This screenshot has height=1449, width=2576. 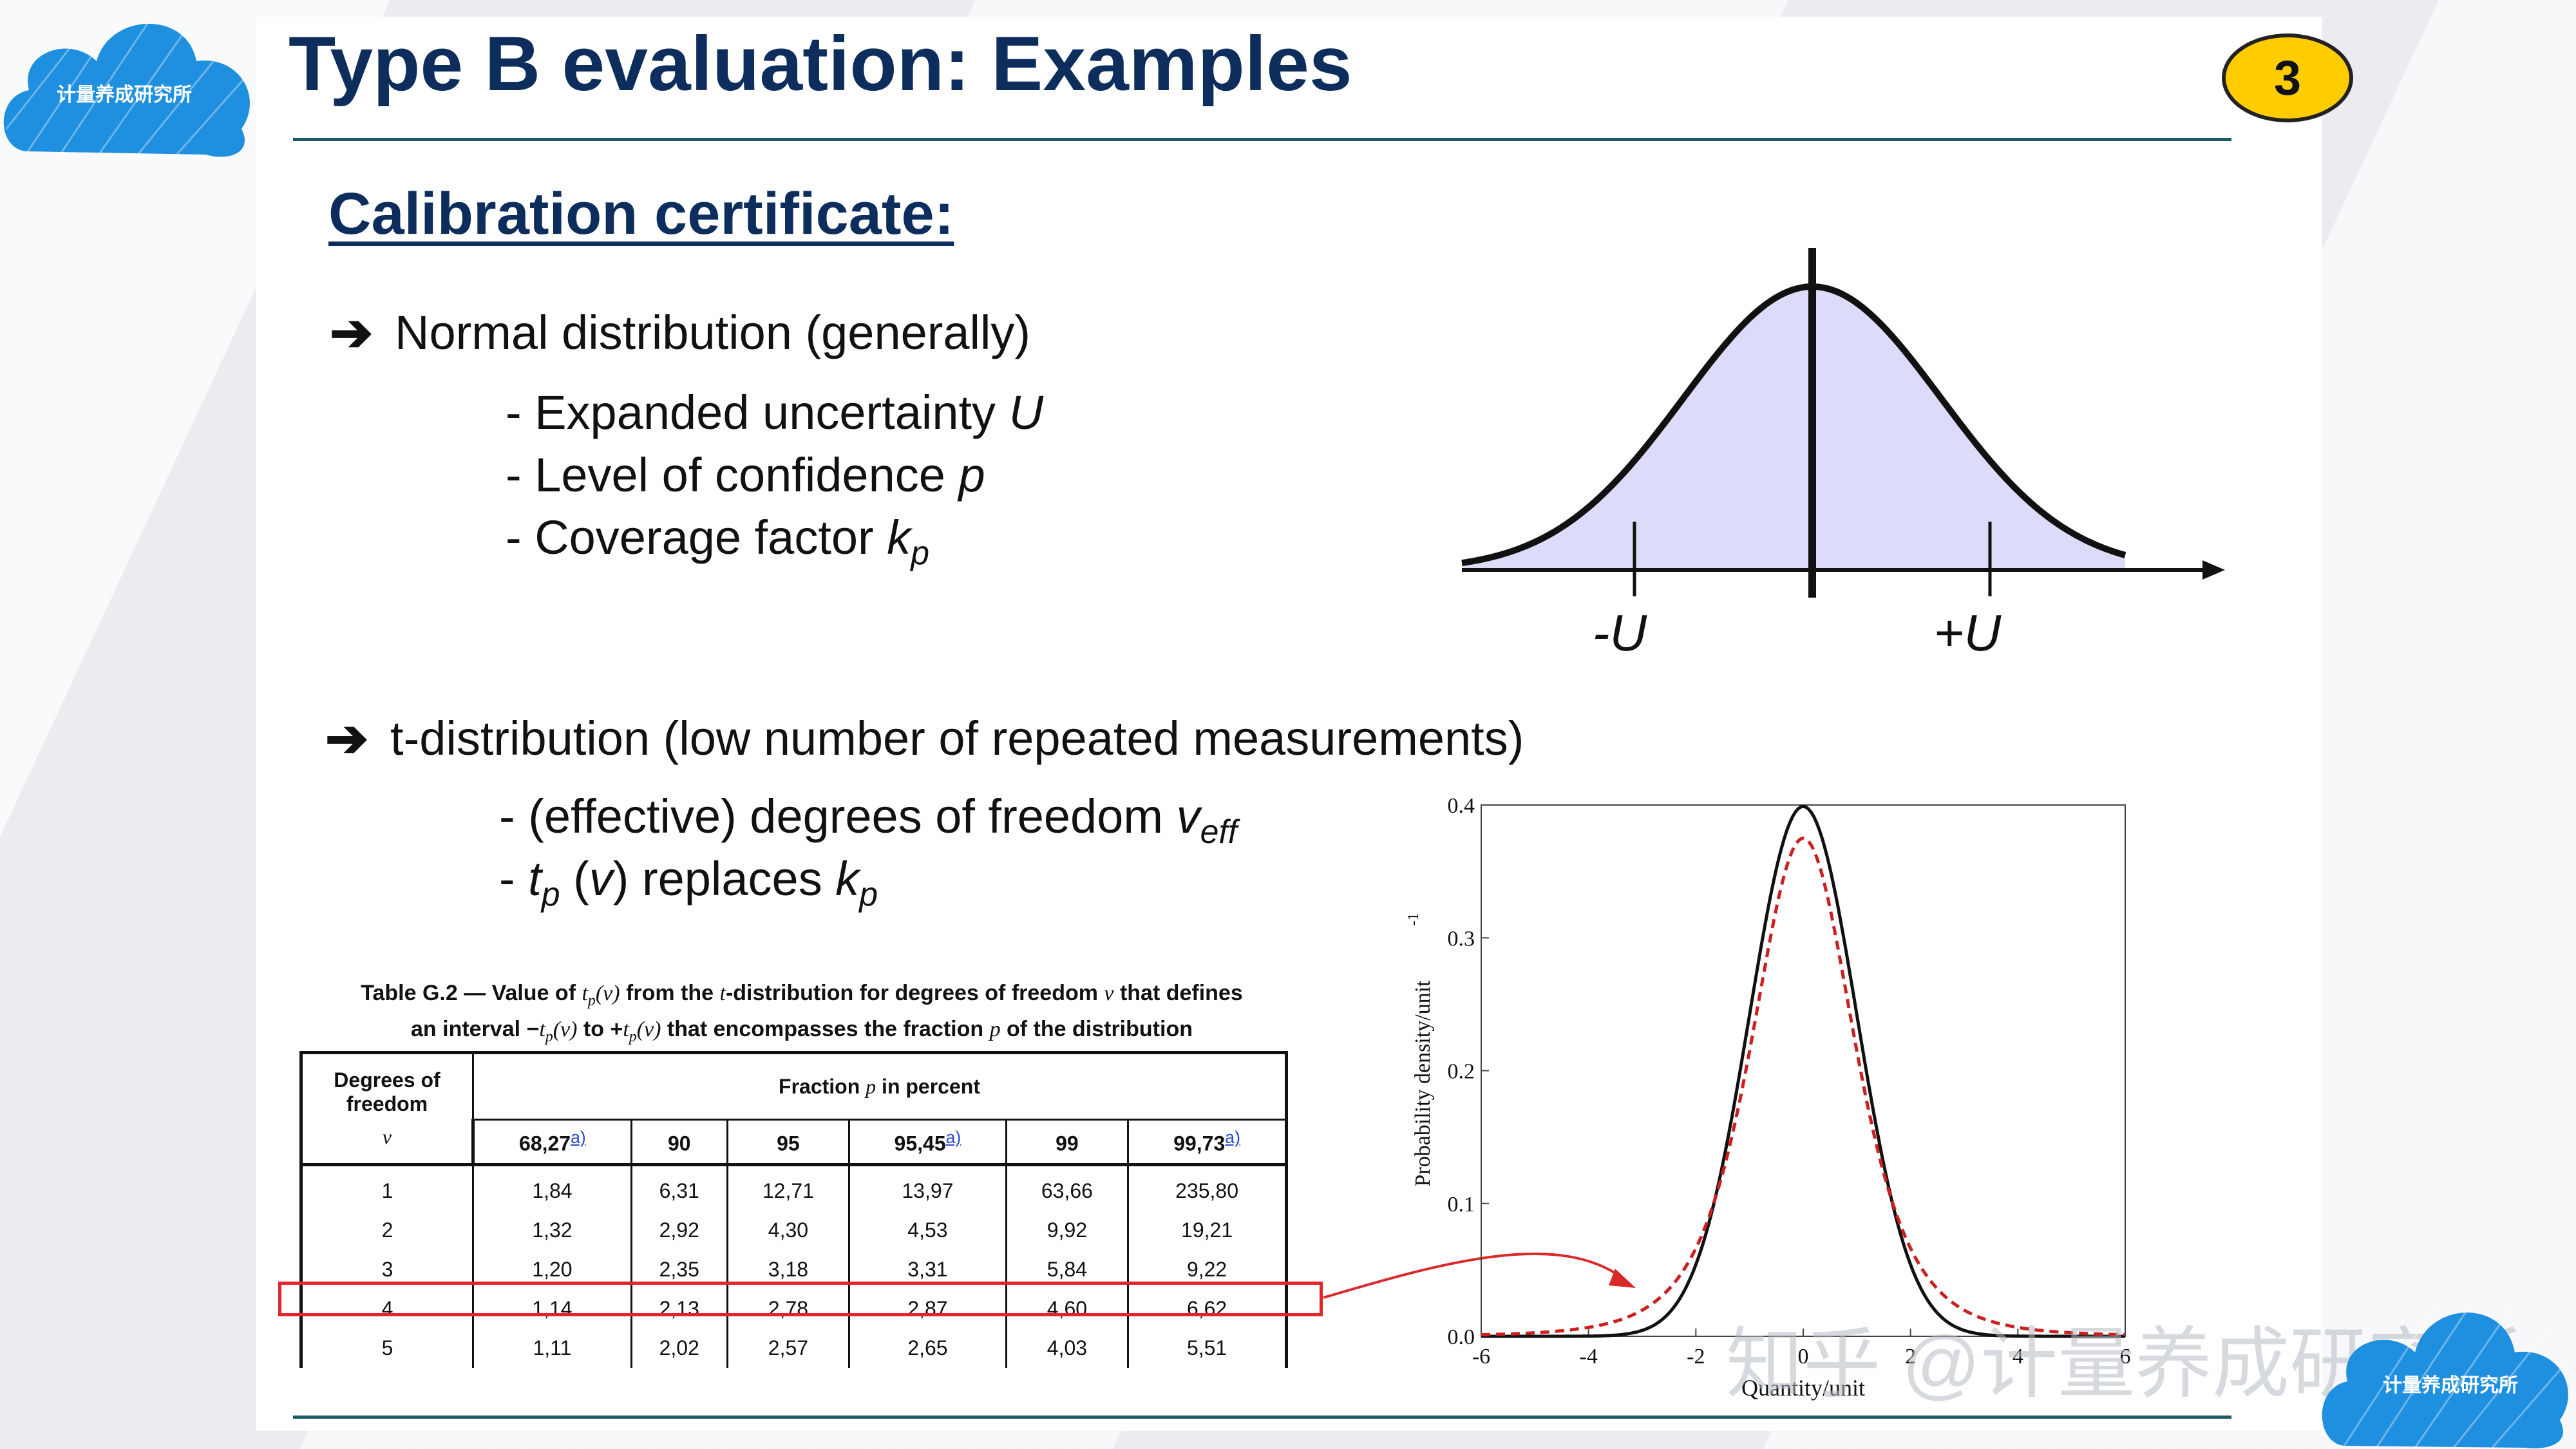 What do you see at coordinates (124, 95) in the screenshot?
I see `logo-text-top: 计量养成研究所` at bounding box center [124, 95].